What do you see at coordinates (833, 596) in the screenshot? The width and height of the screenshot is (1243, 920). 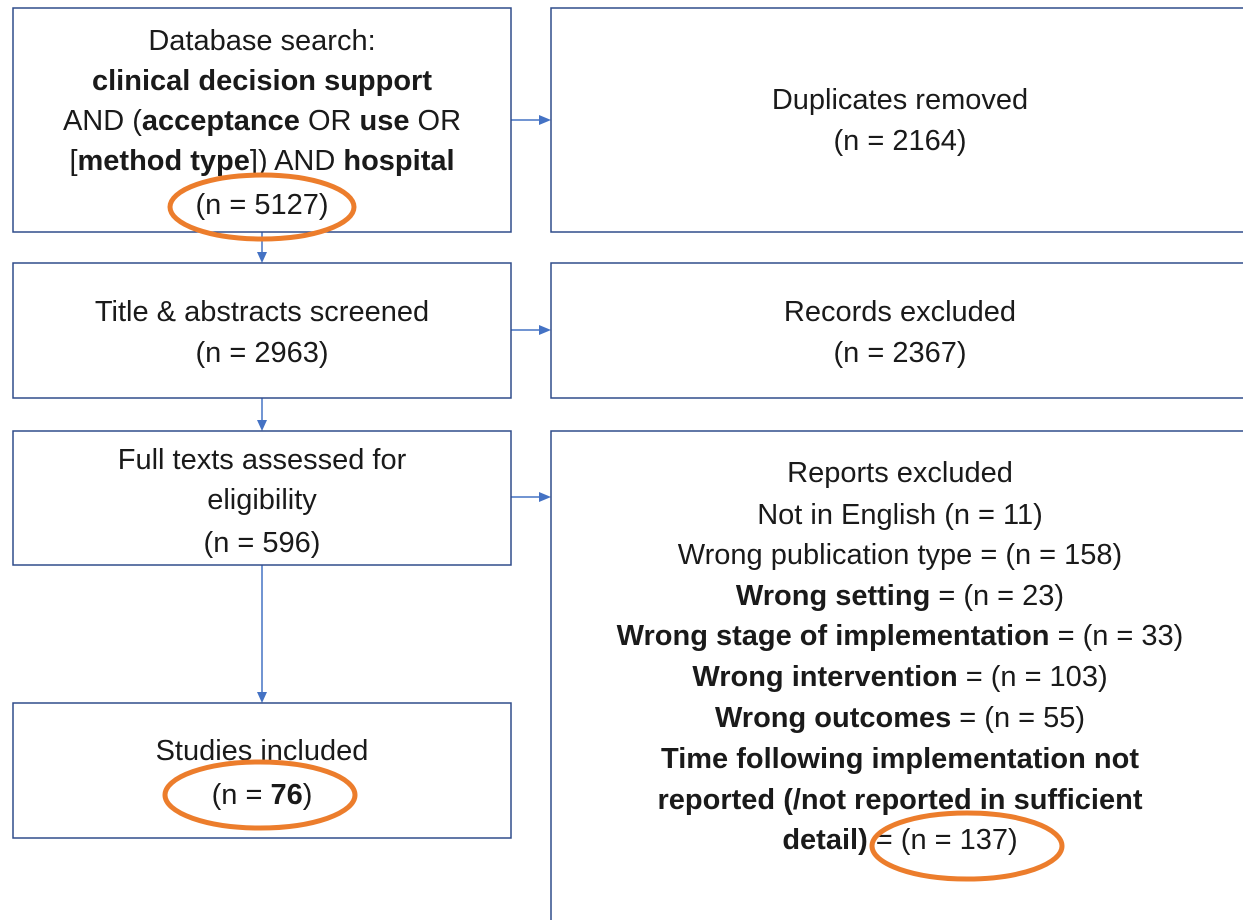 I see `text-segment: Wrong setting` at bounding box center [833, 596].